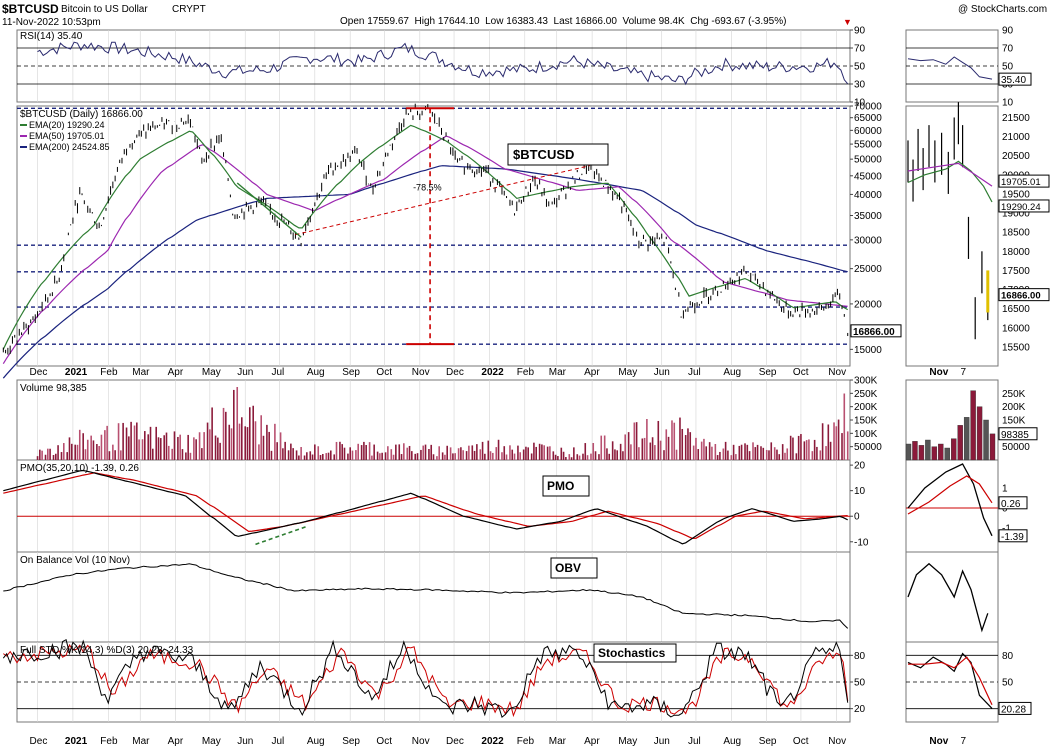  I want to click on obv-label-box, so click(574, 568).